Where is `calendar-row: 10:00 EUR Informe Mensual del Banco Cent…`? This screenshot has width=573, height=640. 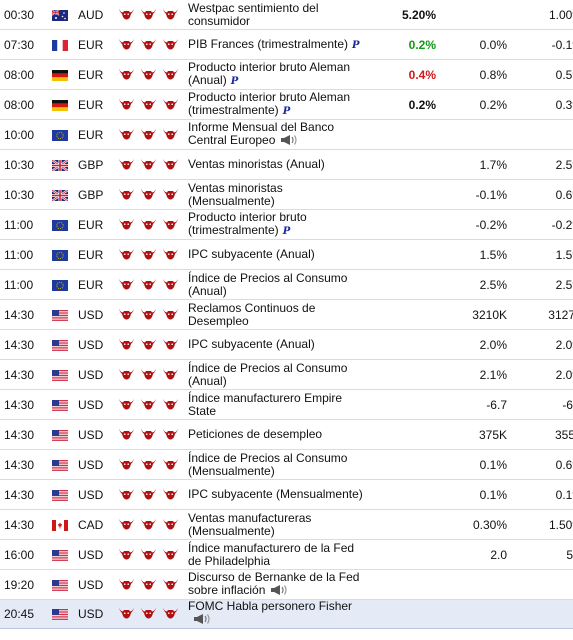
calendar-row: 10:00 EUR Informe Mensual del Banco Cent… is located at coordinates (286, 134).